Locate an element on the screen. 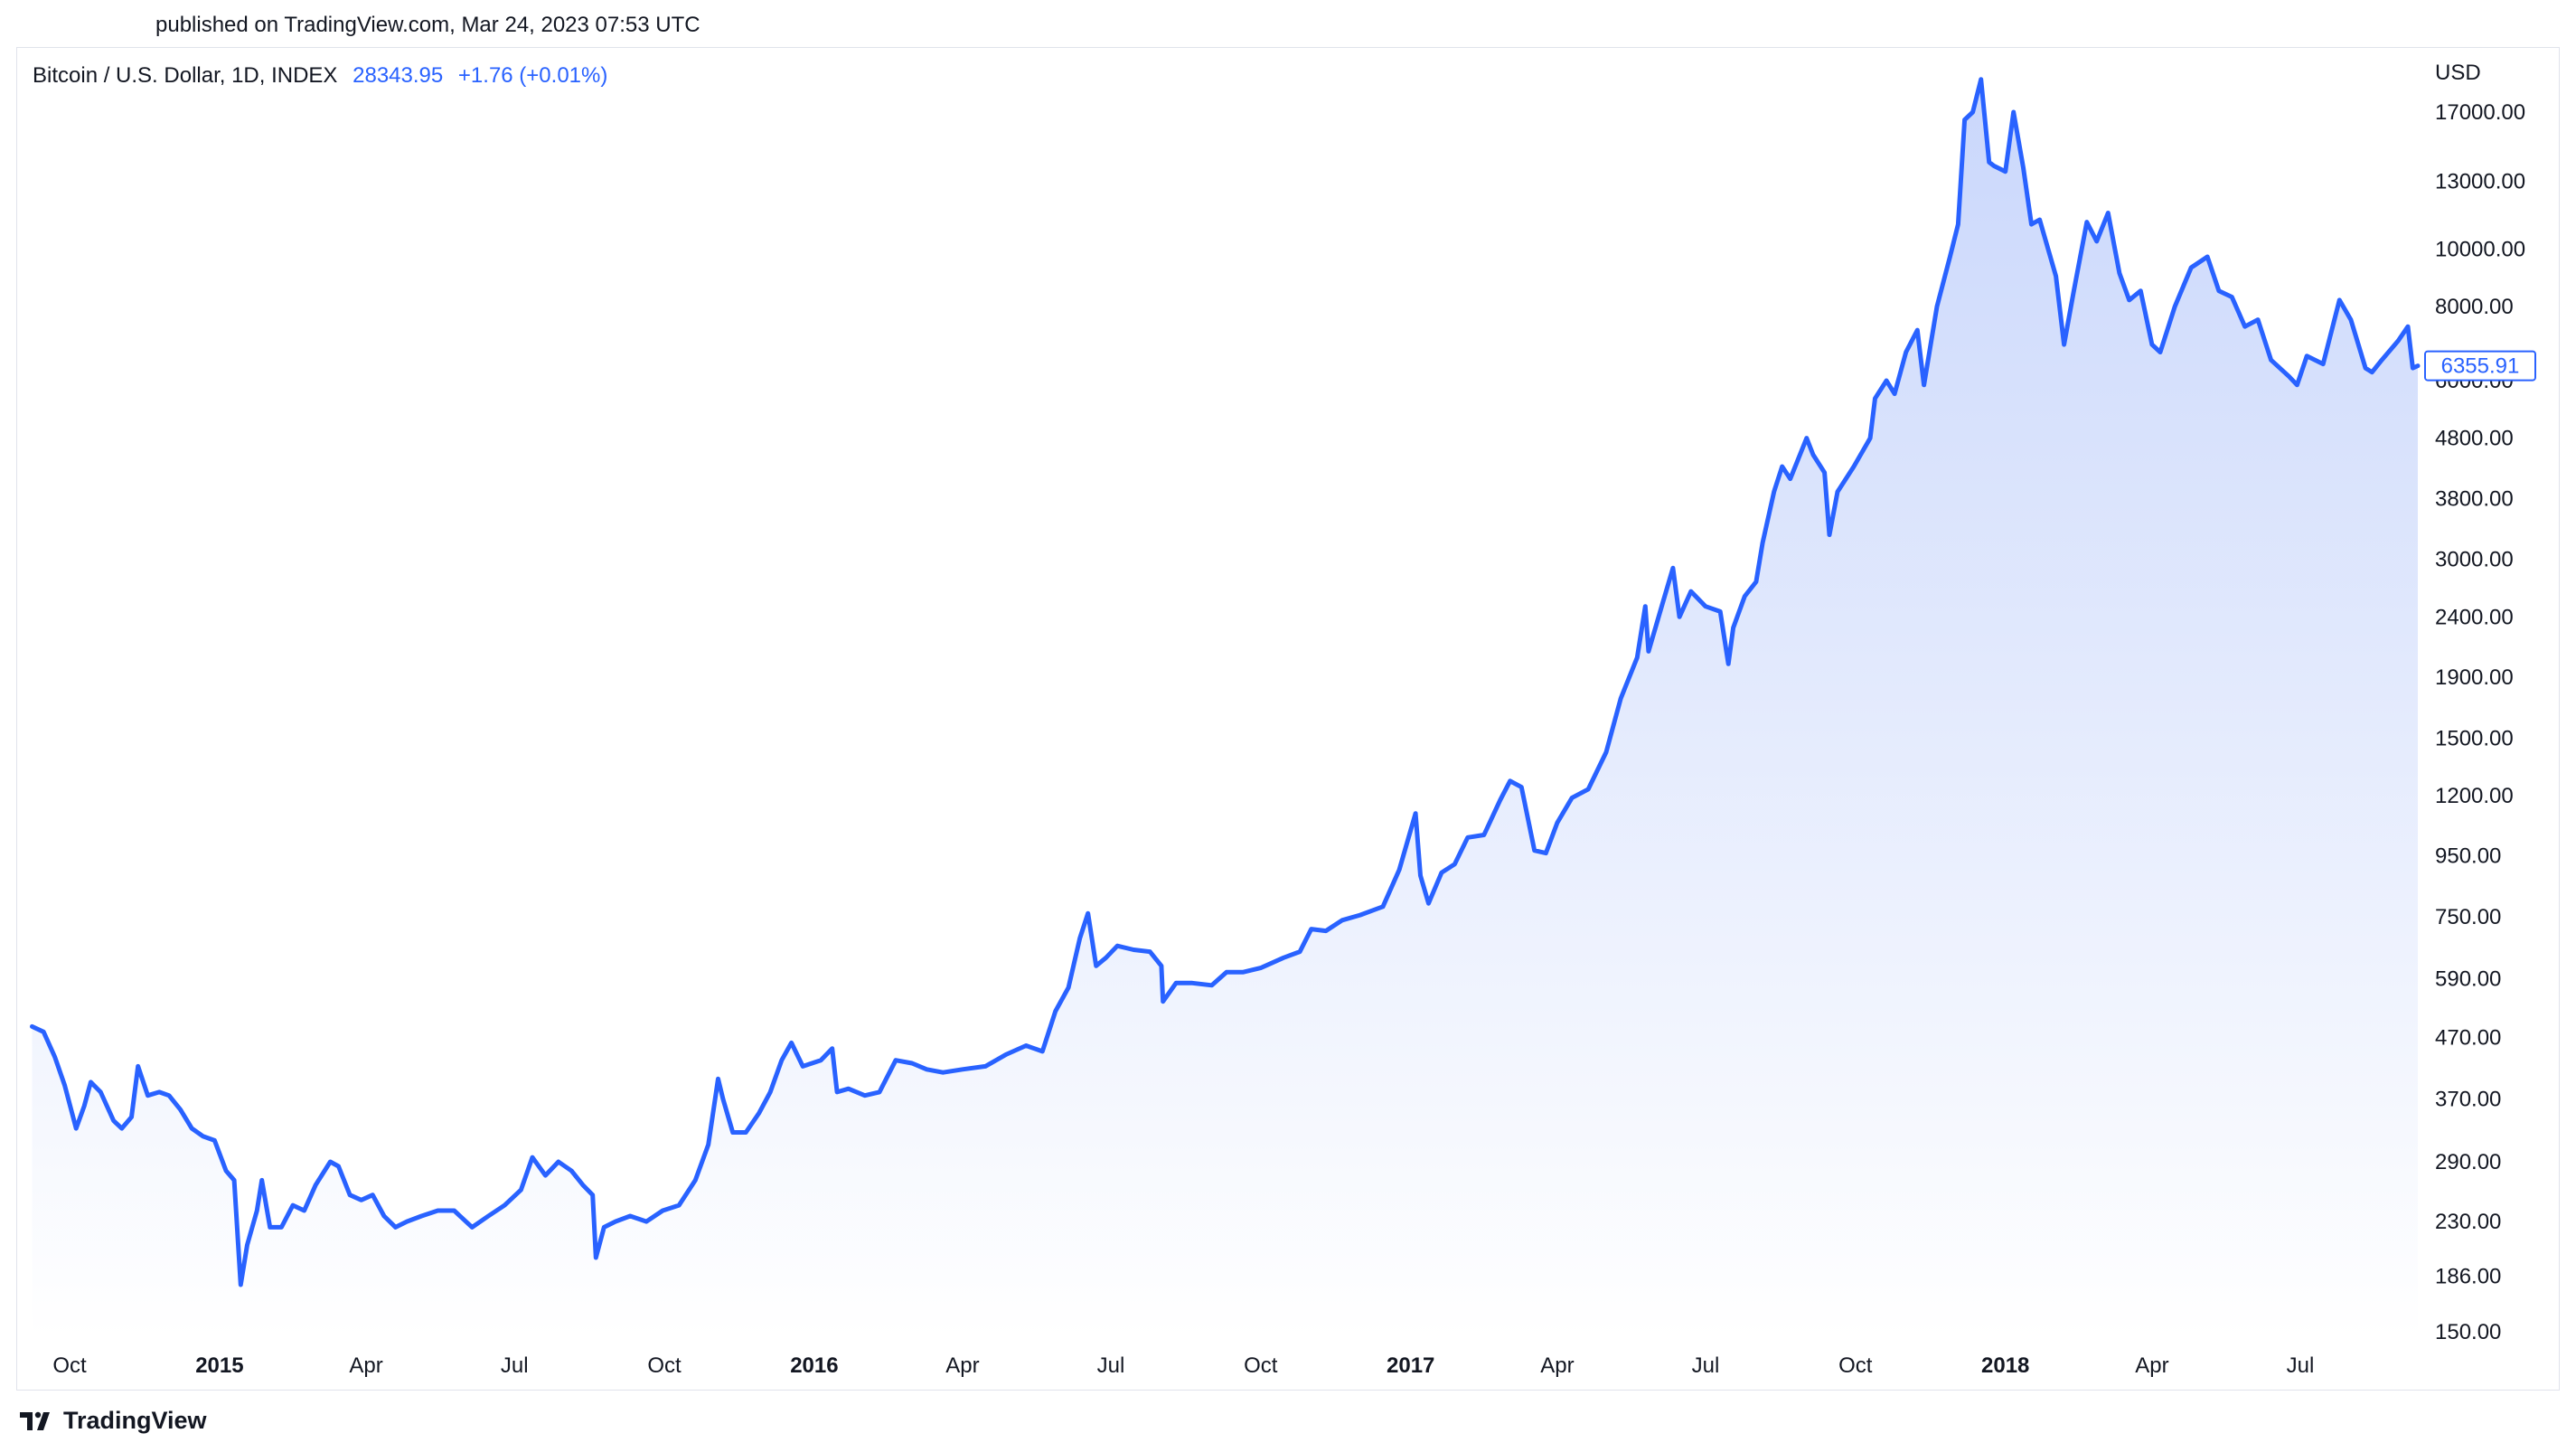 The width and height of the screenshot is (2576, 1452). last-price-tag-box is located at coordinates (2480, 366).